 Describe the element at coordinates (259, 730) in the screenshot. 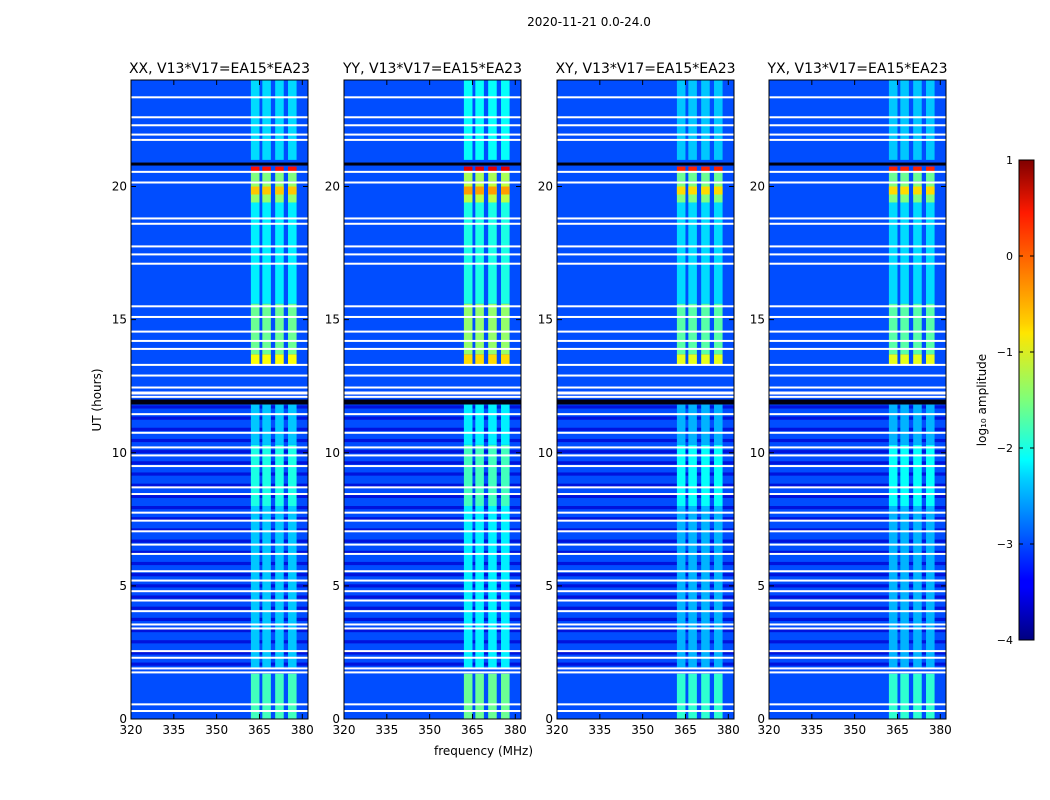

I see `x-tick-label: 365` at that location.